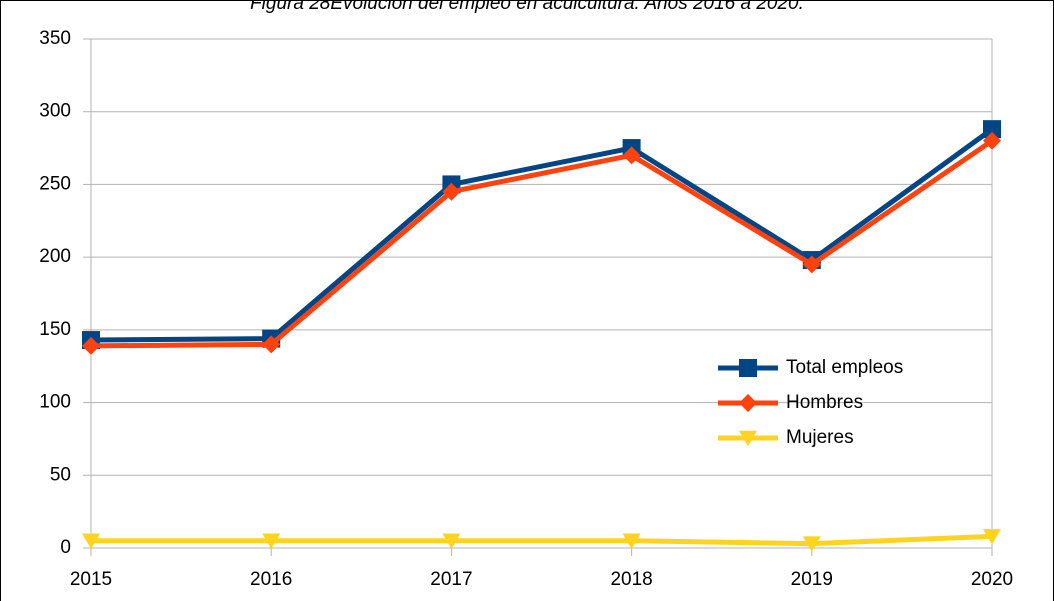  I want to click on x-tick-label: 2015, so click(91, 579).